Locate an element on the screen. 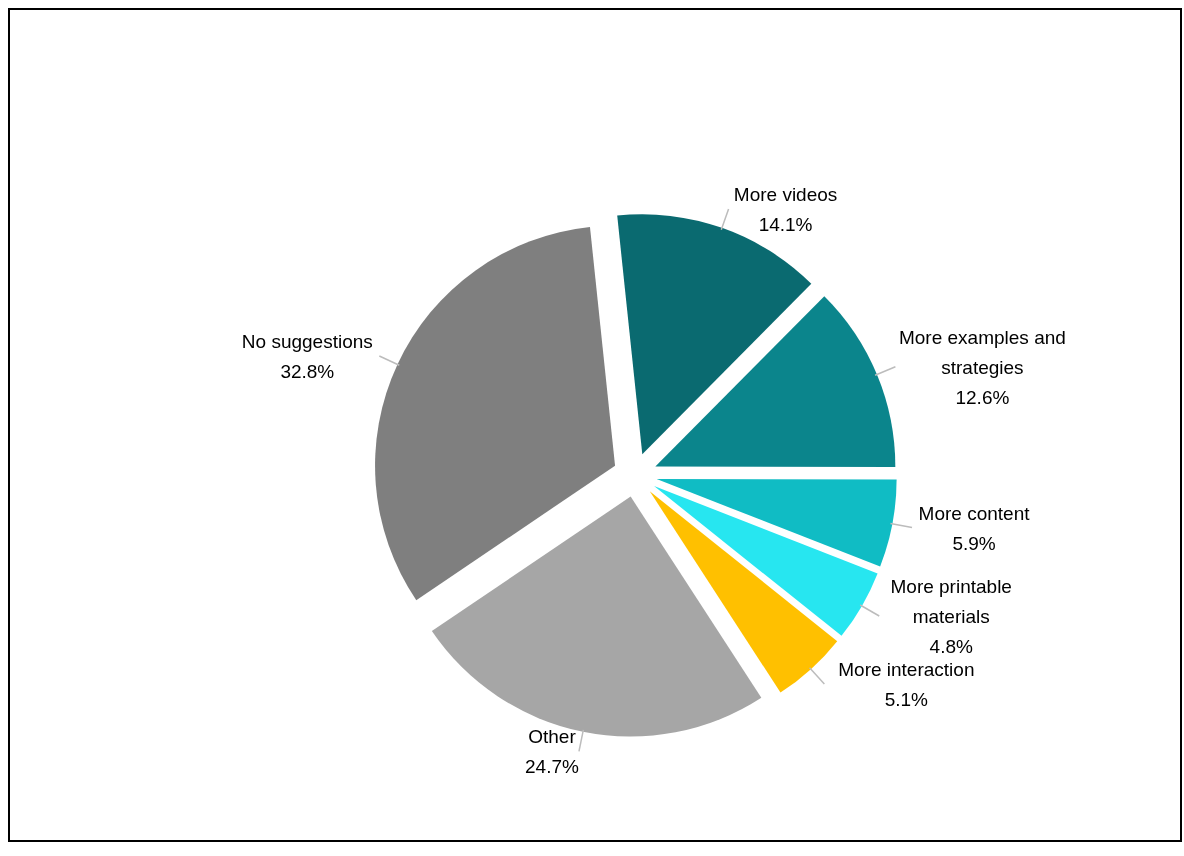 The width and height of the screenshot is (1184, 856). data-label: 24.7% is located at coordinates (552, 767).